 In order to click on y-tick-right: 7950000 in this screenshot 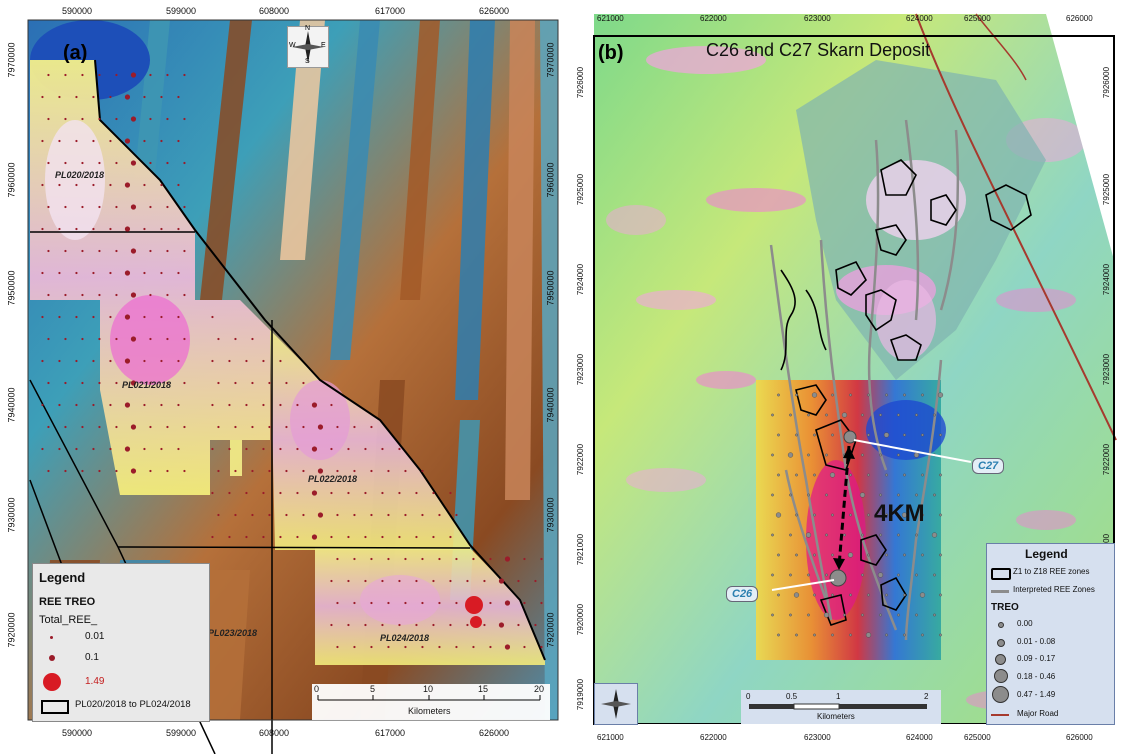, I will do `click(550, 288)`.